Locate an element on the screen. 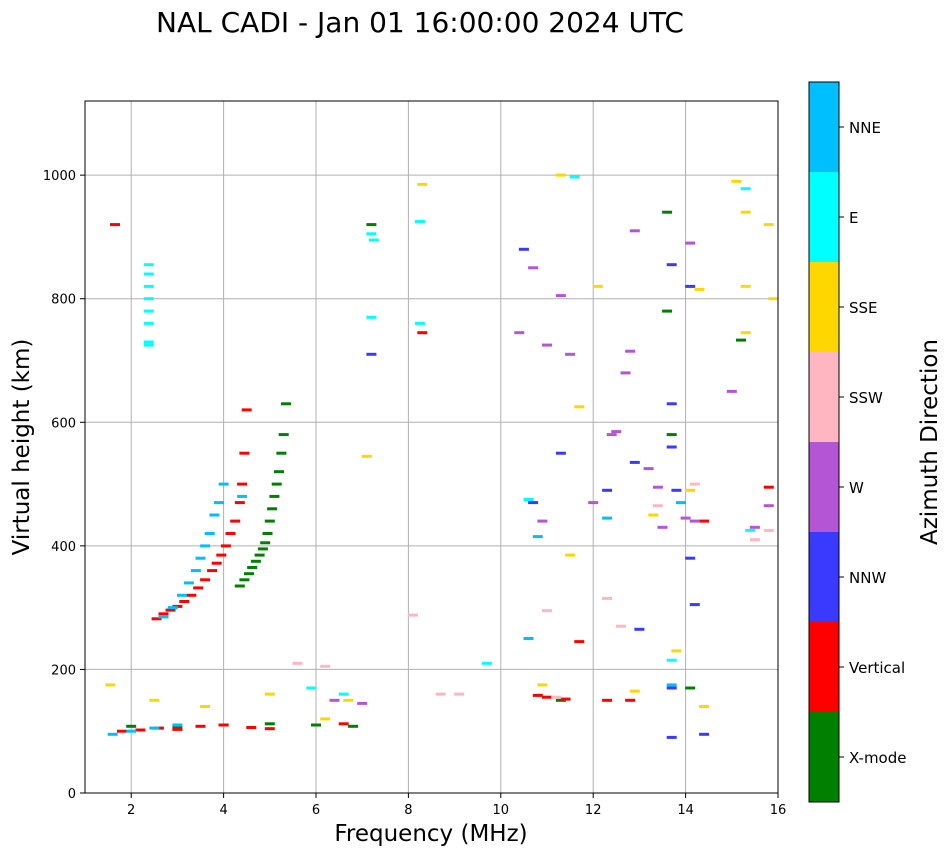 Image resolution: width=951 pixels, height=856 pixels. colorbar-tick-label: Vertical is located at coordinates (877, 668).